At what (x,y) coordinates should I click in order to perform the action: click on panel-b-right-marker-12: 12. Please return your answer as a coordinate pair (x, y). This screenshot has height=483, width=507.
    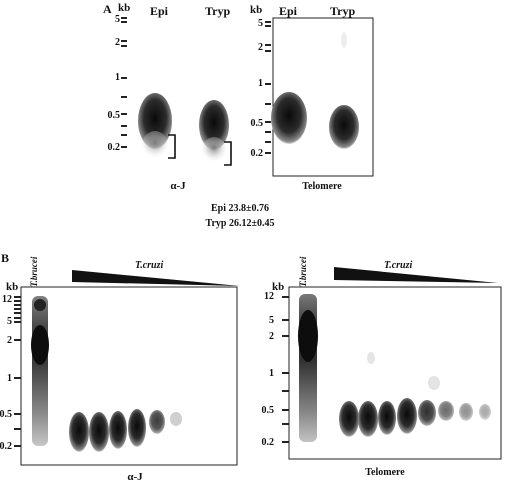
    Looking at the image, I should click on (269, 296).